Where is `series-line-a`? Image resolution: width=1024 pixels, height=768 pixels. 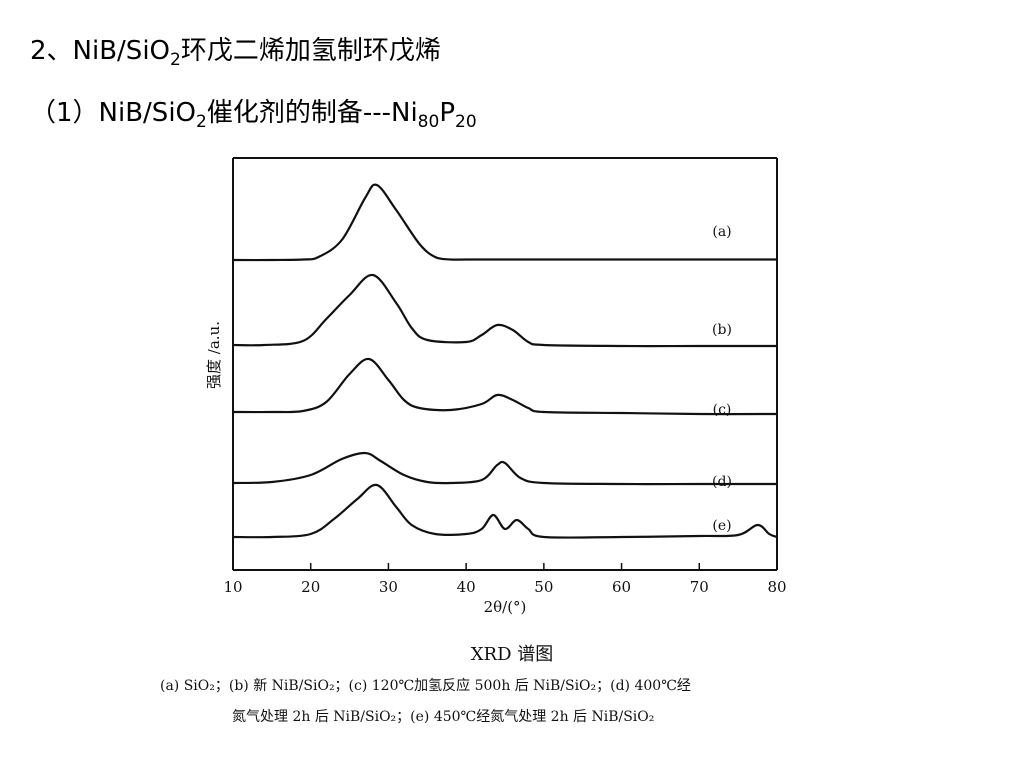
series-line-a is located at coordinates (504, 222).